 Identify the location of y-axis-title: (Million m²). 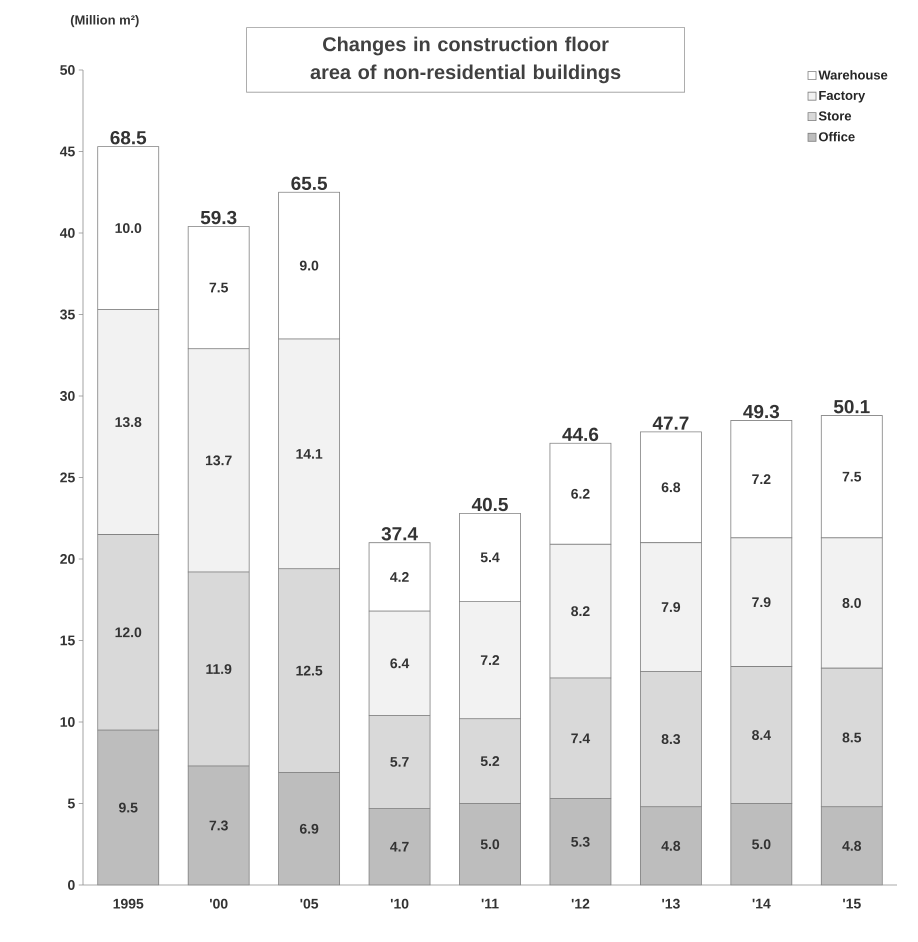
(104, 21).